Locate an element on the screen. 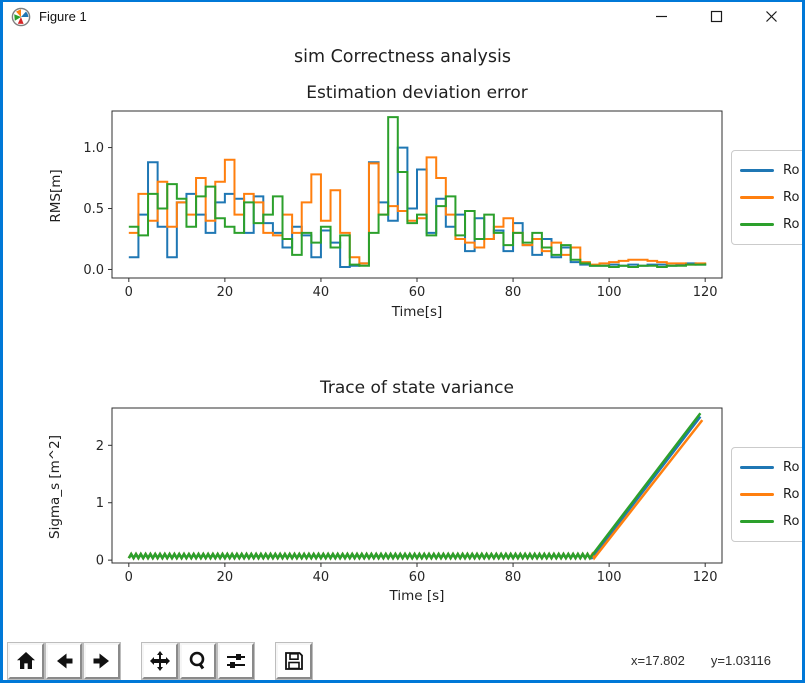  toolbar-tools-group is located at coordinates (199, 660).